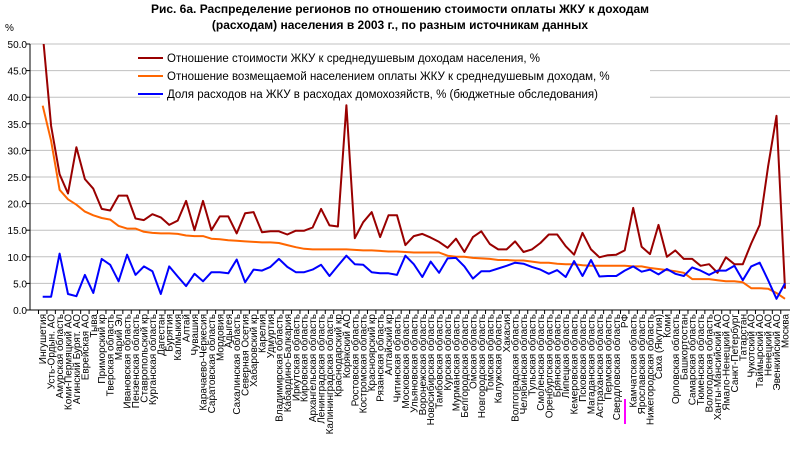 This screenshot has height=452, width=792. I want to click on y-tick-label: 5.0, so click(20, 284).